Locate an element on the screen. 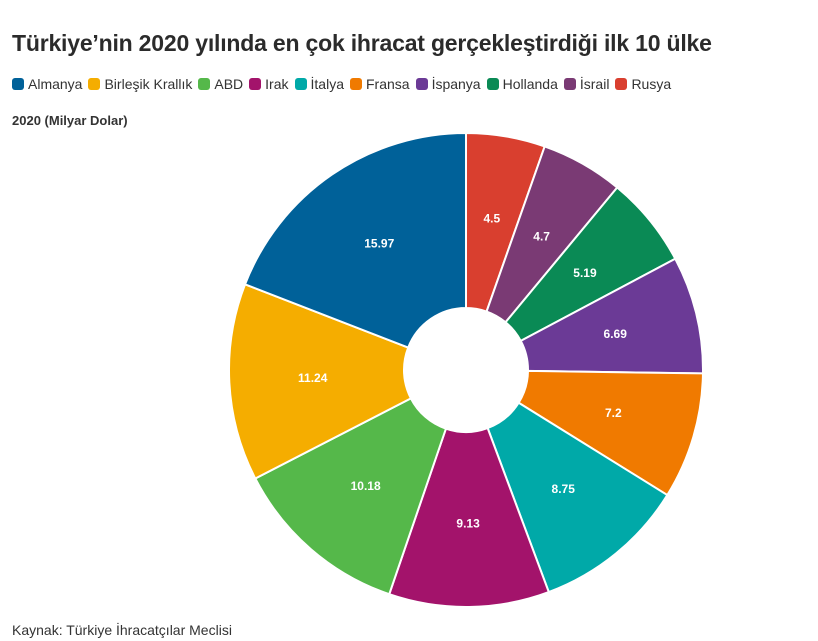 This screenshot has width=818, height=641. legend-item: İsrail is located at coordinates (586, 84).